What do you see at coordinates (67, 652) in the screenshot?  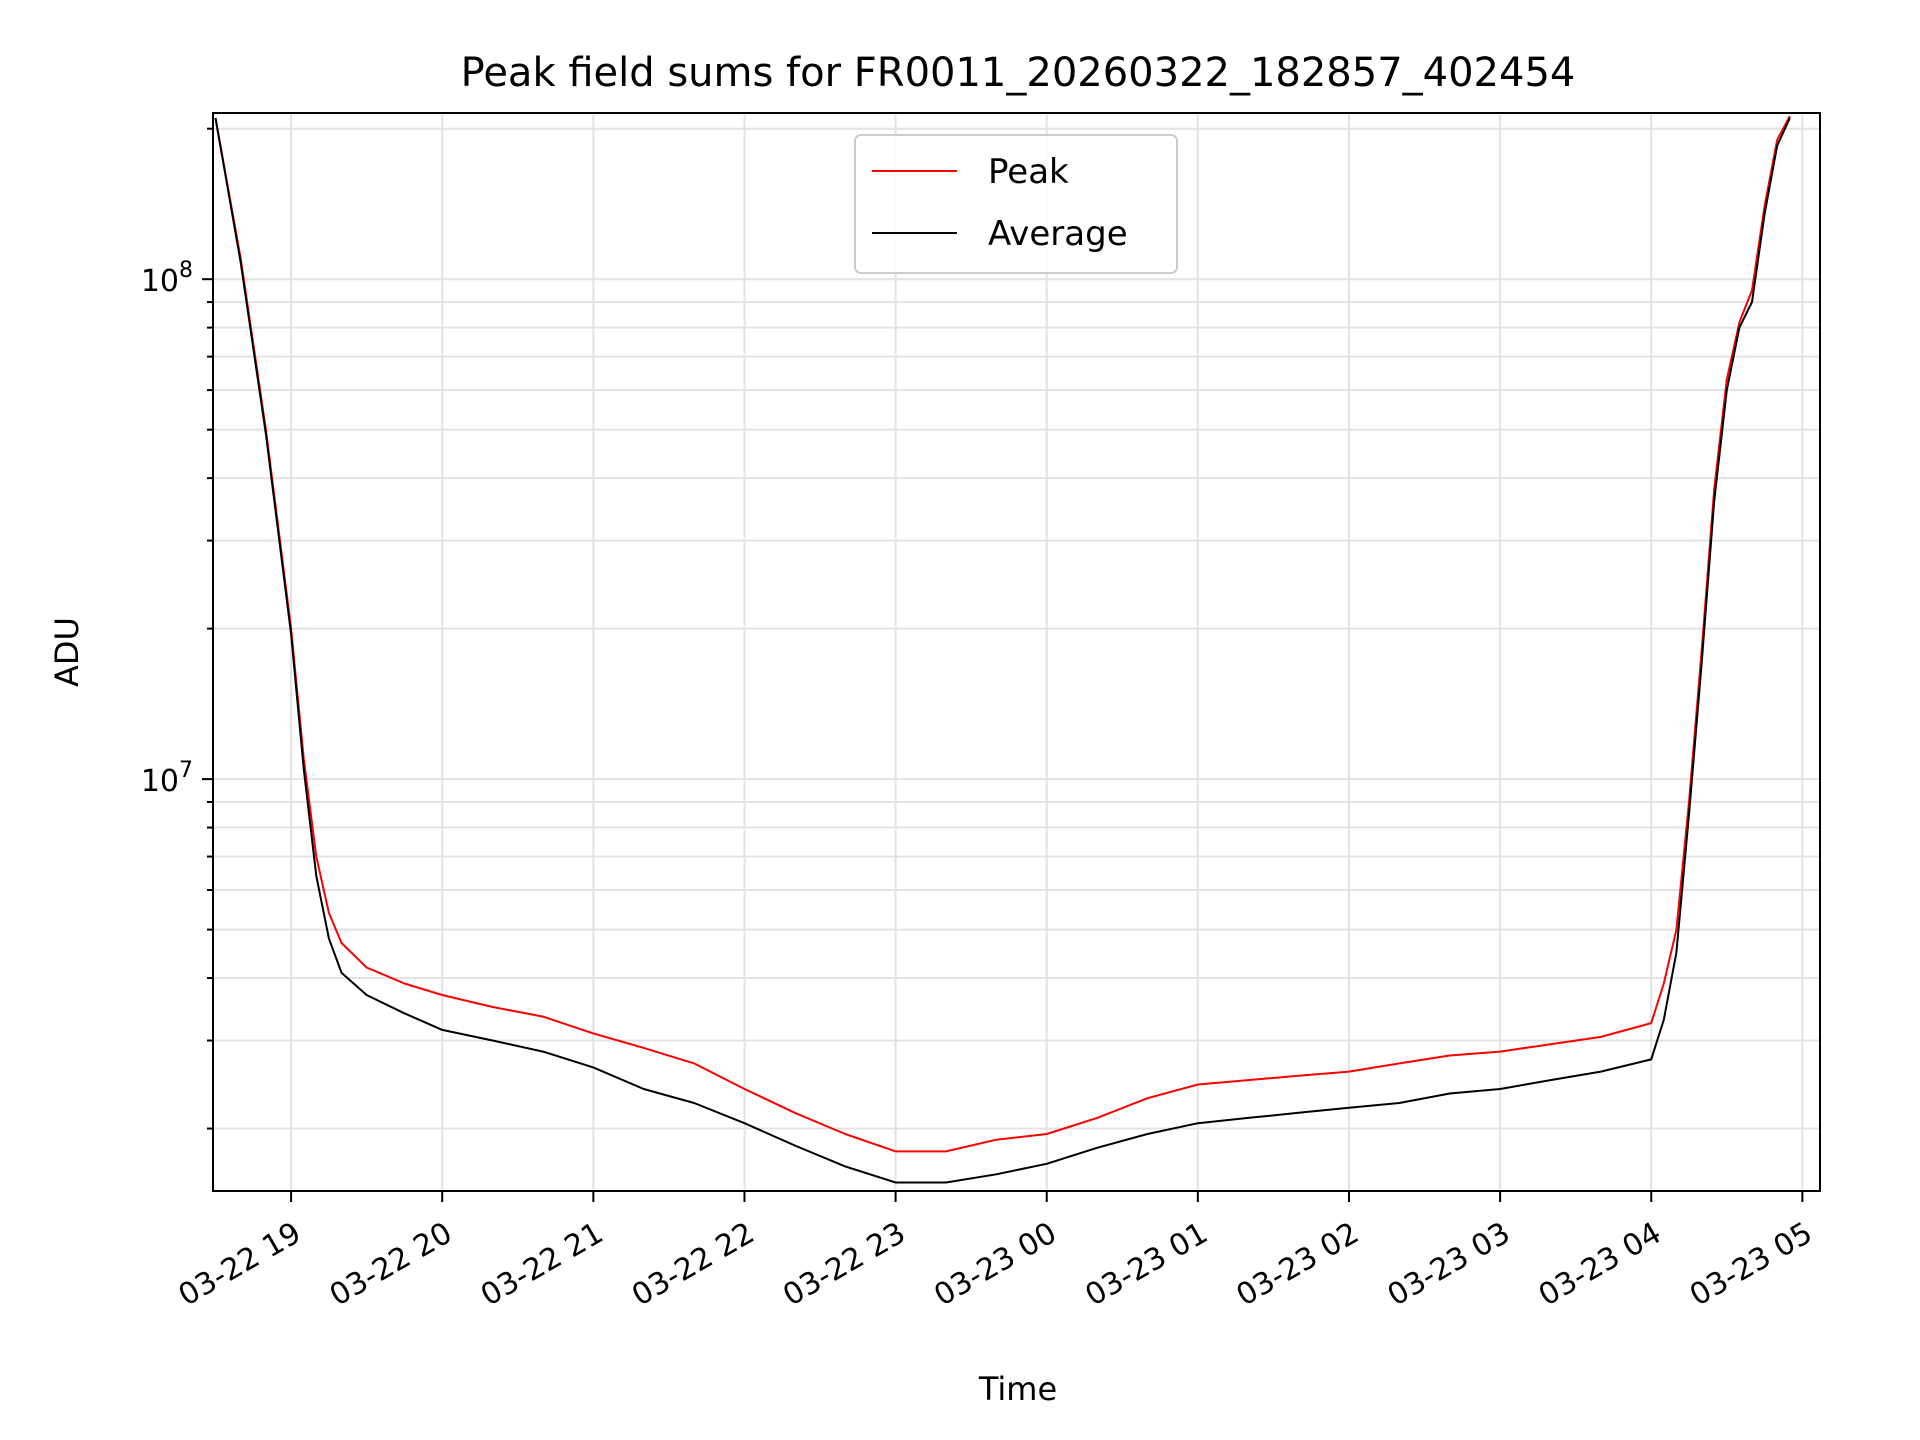 I see `y-axis-title: ADU` at bounding box center [67, 652].